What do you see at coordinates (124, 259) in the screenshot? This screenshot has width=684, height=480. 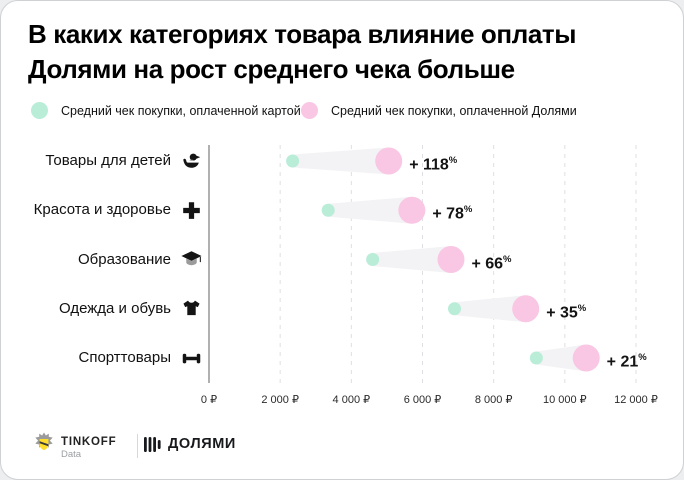 I see `category-label: Образование` at bounding box center [124, 259].